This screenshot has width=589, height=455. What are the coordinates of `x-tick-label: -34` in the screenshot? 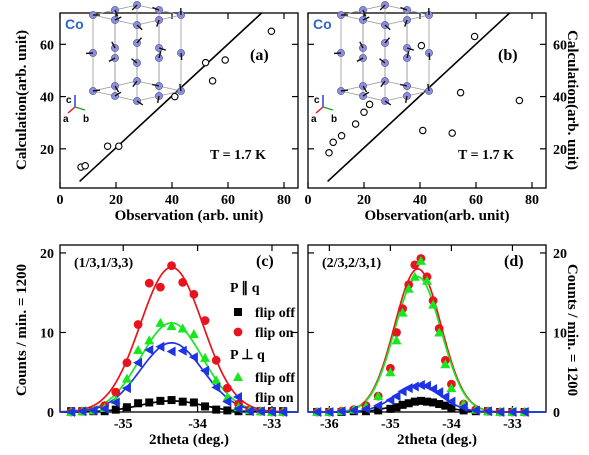 It's located at (451, 424).